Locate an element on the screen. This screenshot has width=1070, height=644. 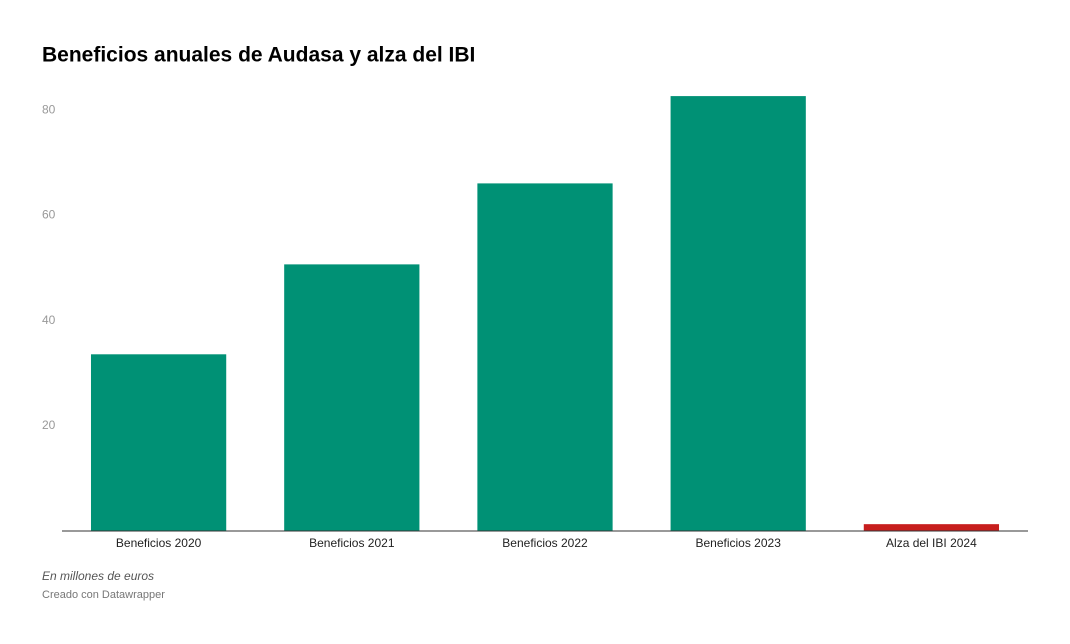
x-tick-label: Beneficios 2023 is located at coordinates (738, 543).